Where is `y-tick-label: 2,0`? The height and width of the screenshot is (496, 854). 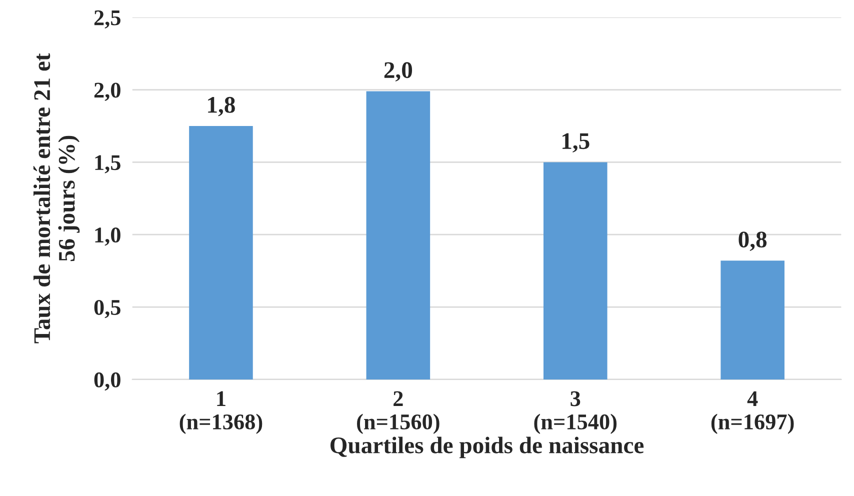 y-tick-label: 2,0 is located at coordinates (107, 91).